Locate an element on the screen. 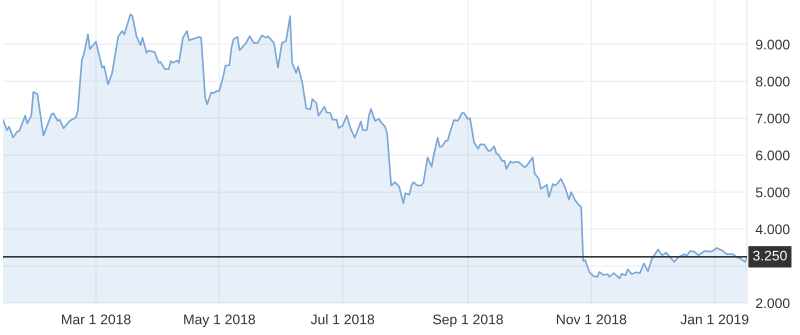 Image resolution: width=800 pixels, height=335 pixels. x-tick-label: Nov 1 2018 is located at coordinates (591, 319).